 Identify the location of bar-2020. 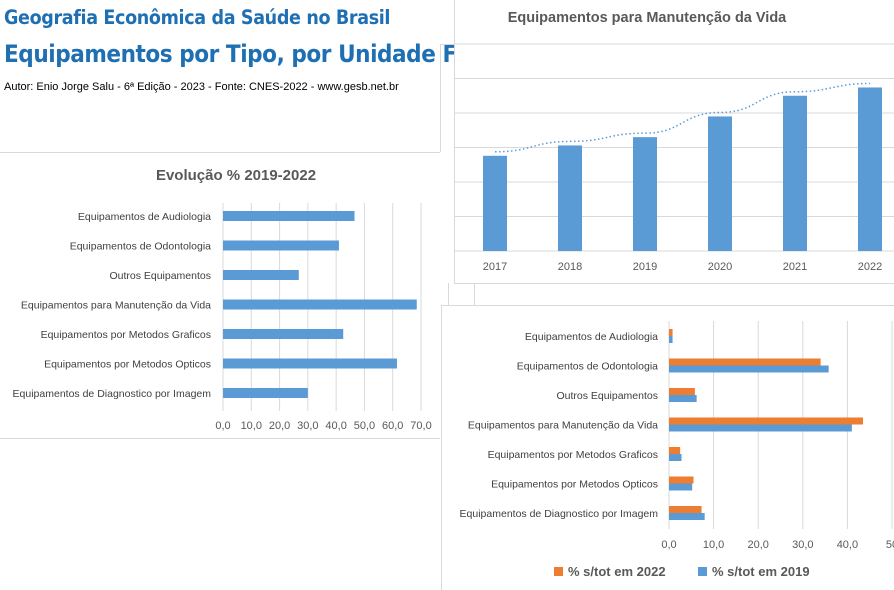
(720, 183).